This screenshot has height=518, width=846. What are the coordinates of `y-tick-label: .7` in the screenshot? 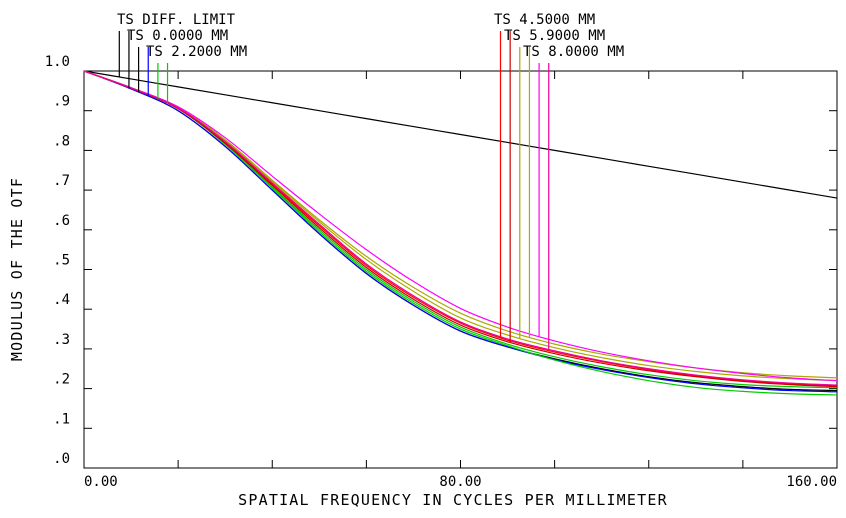 It's located at (61, 181).